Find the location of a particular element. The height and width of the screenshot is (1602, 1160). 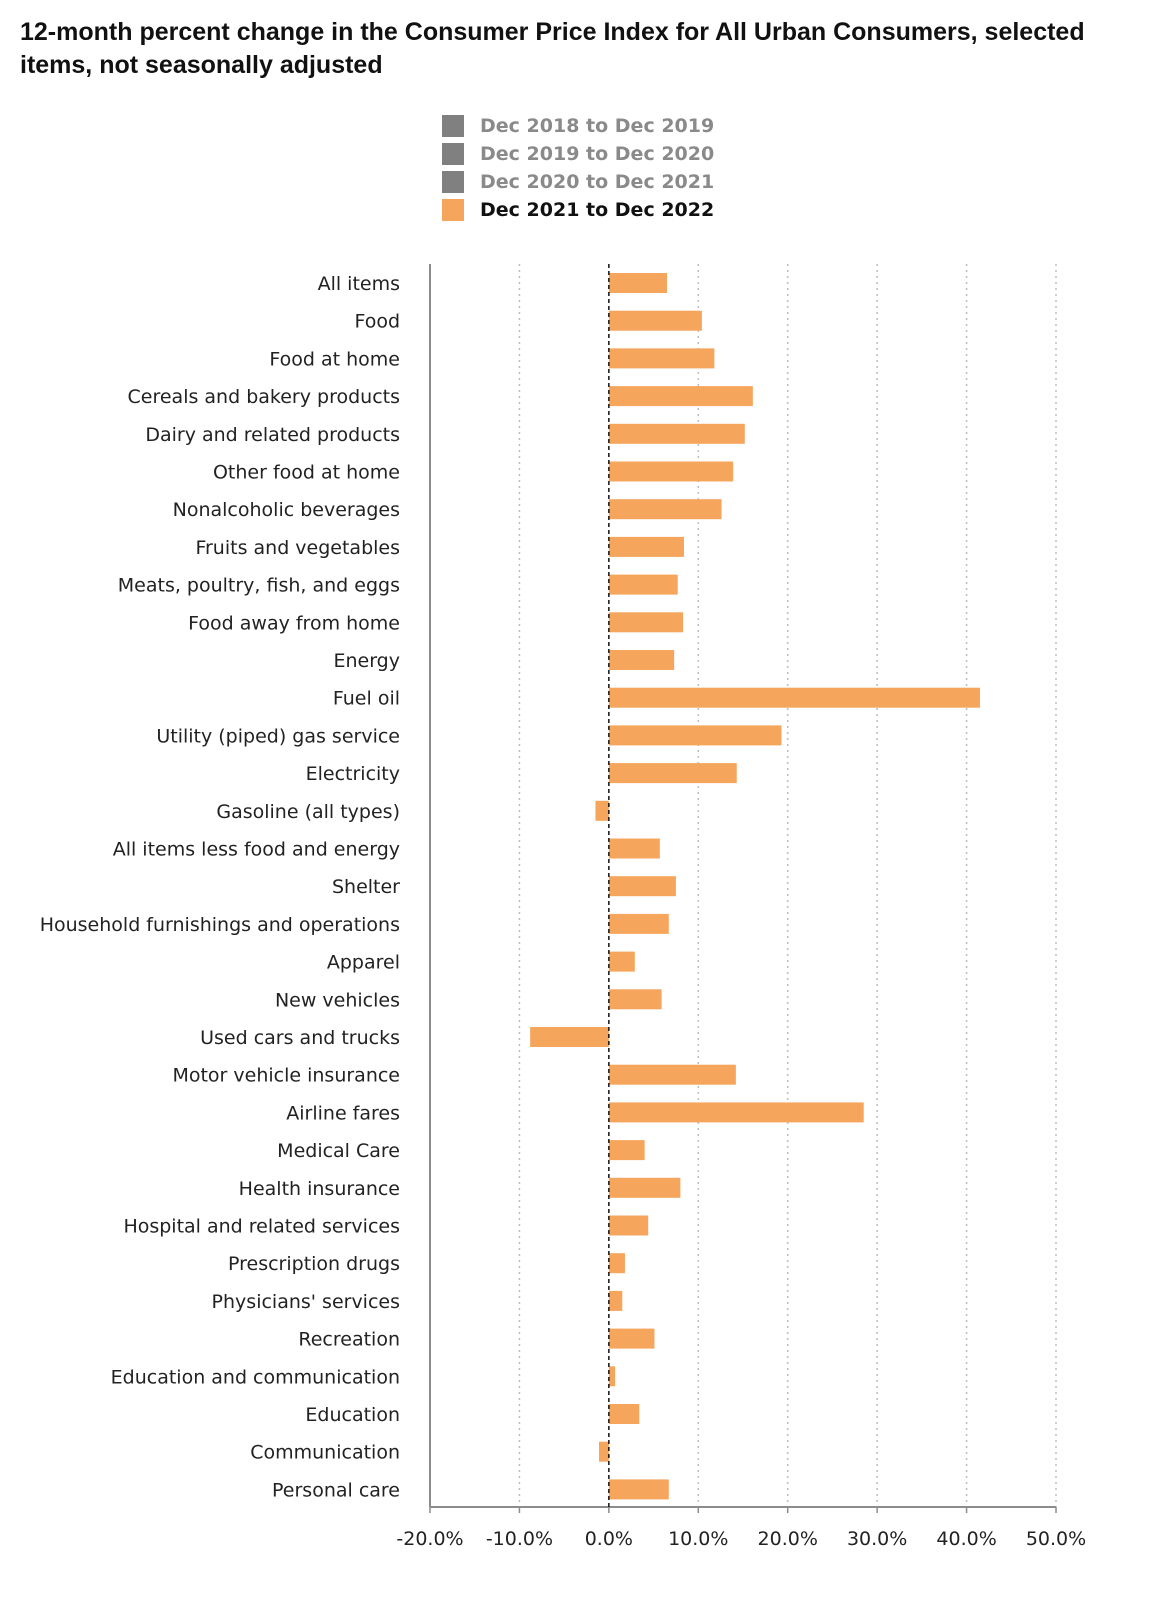

legend-item-2021: Dec 2020 to Dec 2021 is located at coordinates (578, 182).